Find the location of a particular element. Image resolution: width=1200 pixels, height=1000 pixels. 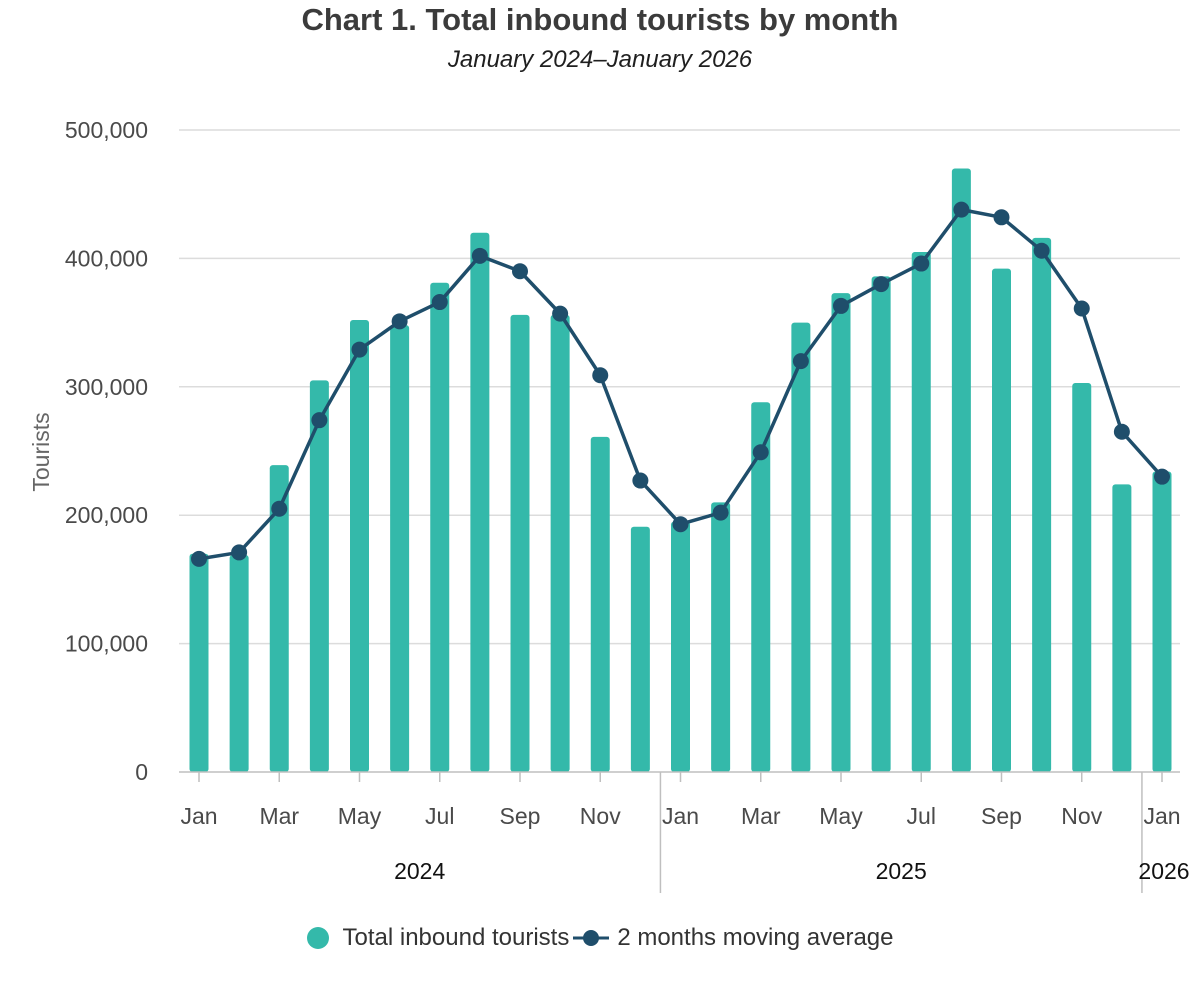

legend-item-line: 2 months moving average is located at coordinates (731, 938).